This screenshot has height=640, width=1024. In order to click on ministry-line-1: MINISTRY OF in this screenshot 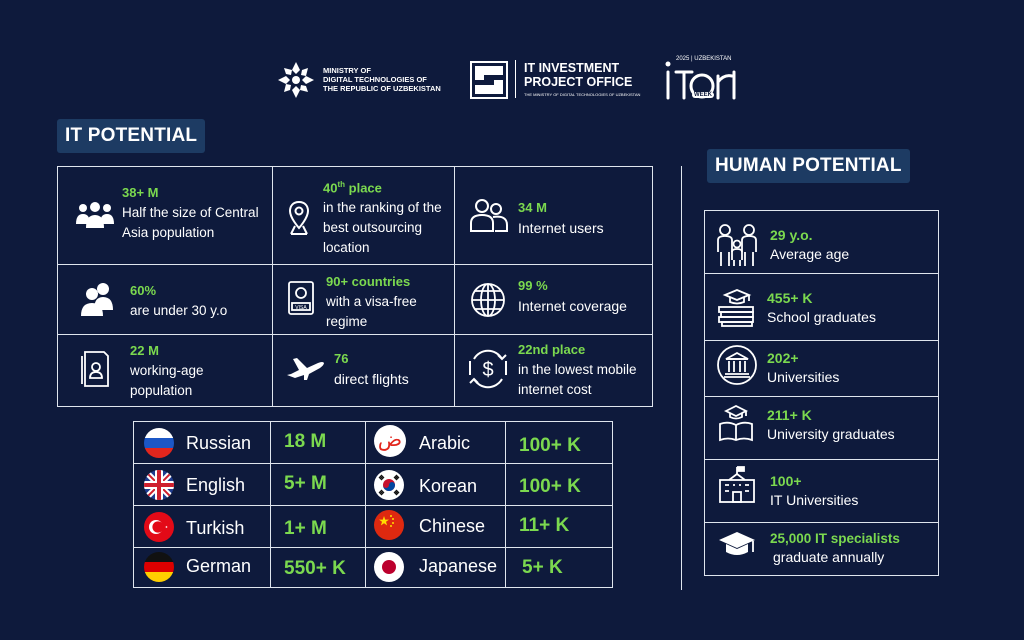, I will do `click(347, 70)`.